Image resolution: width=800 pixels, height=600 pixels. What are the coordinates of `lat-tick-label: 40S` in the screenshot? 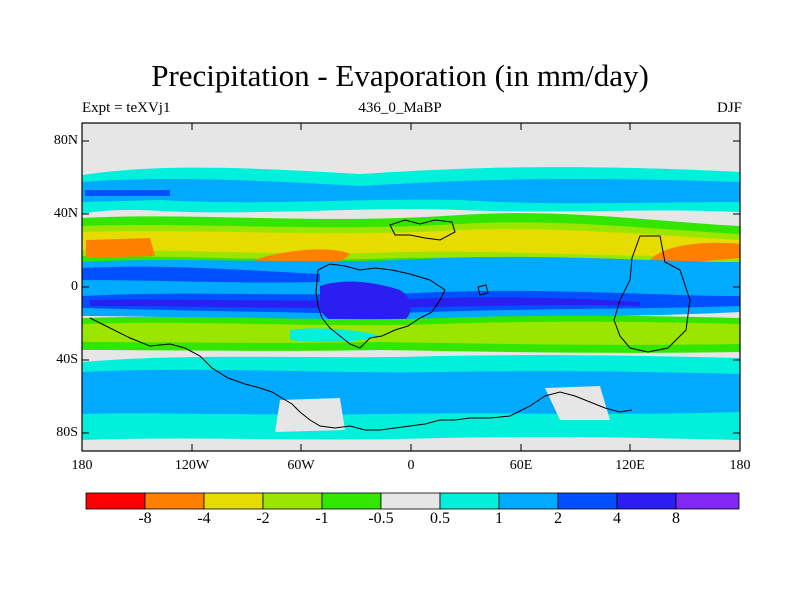 It's located at (67, 359).